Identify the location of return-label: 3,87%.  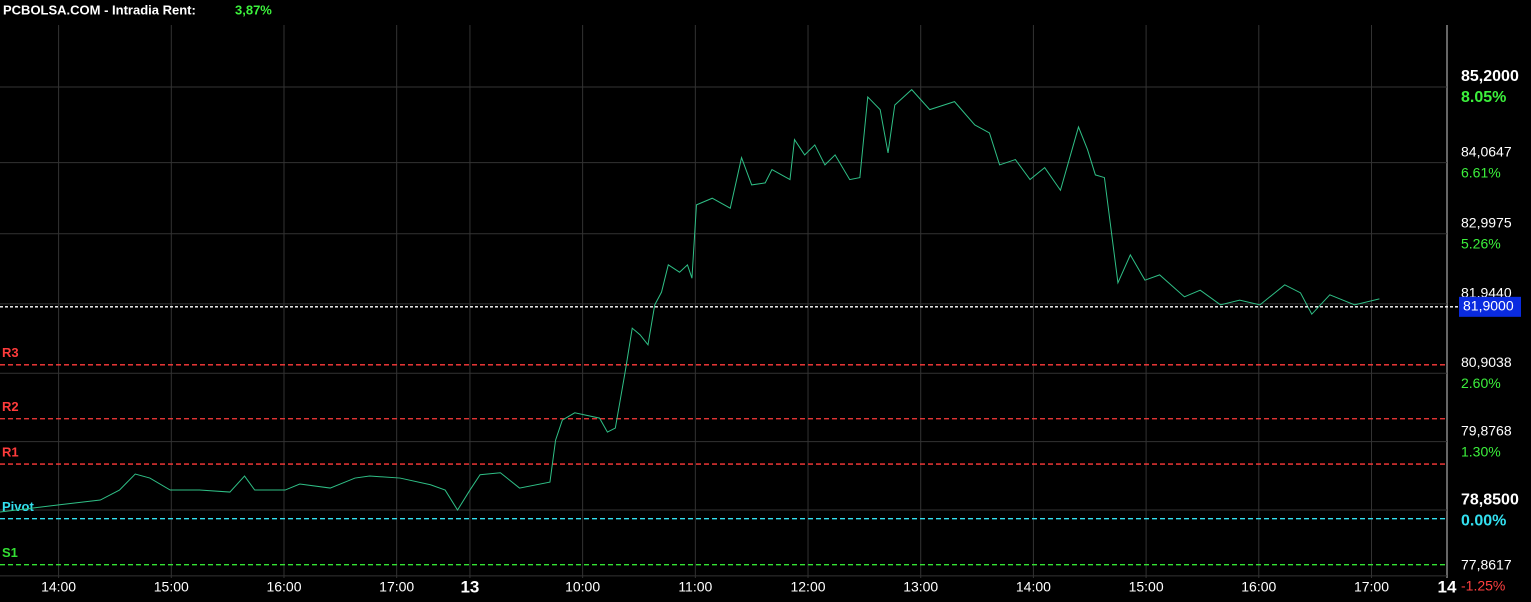
(253, 9).